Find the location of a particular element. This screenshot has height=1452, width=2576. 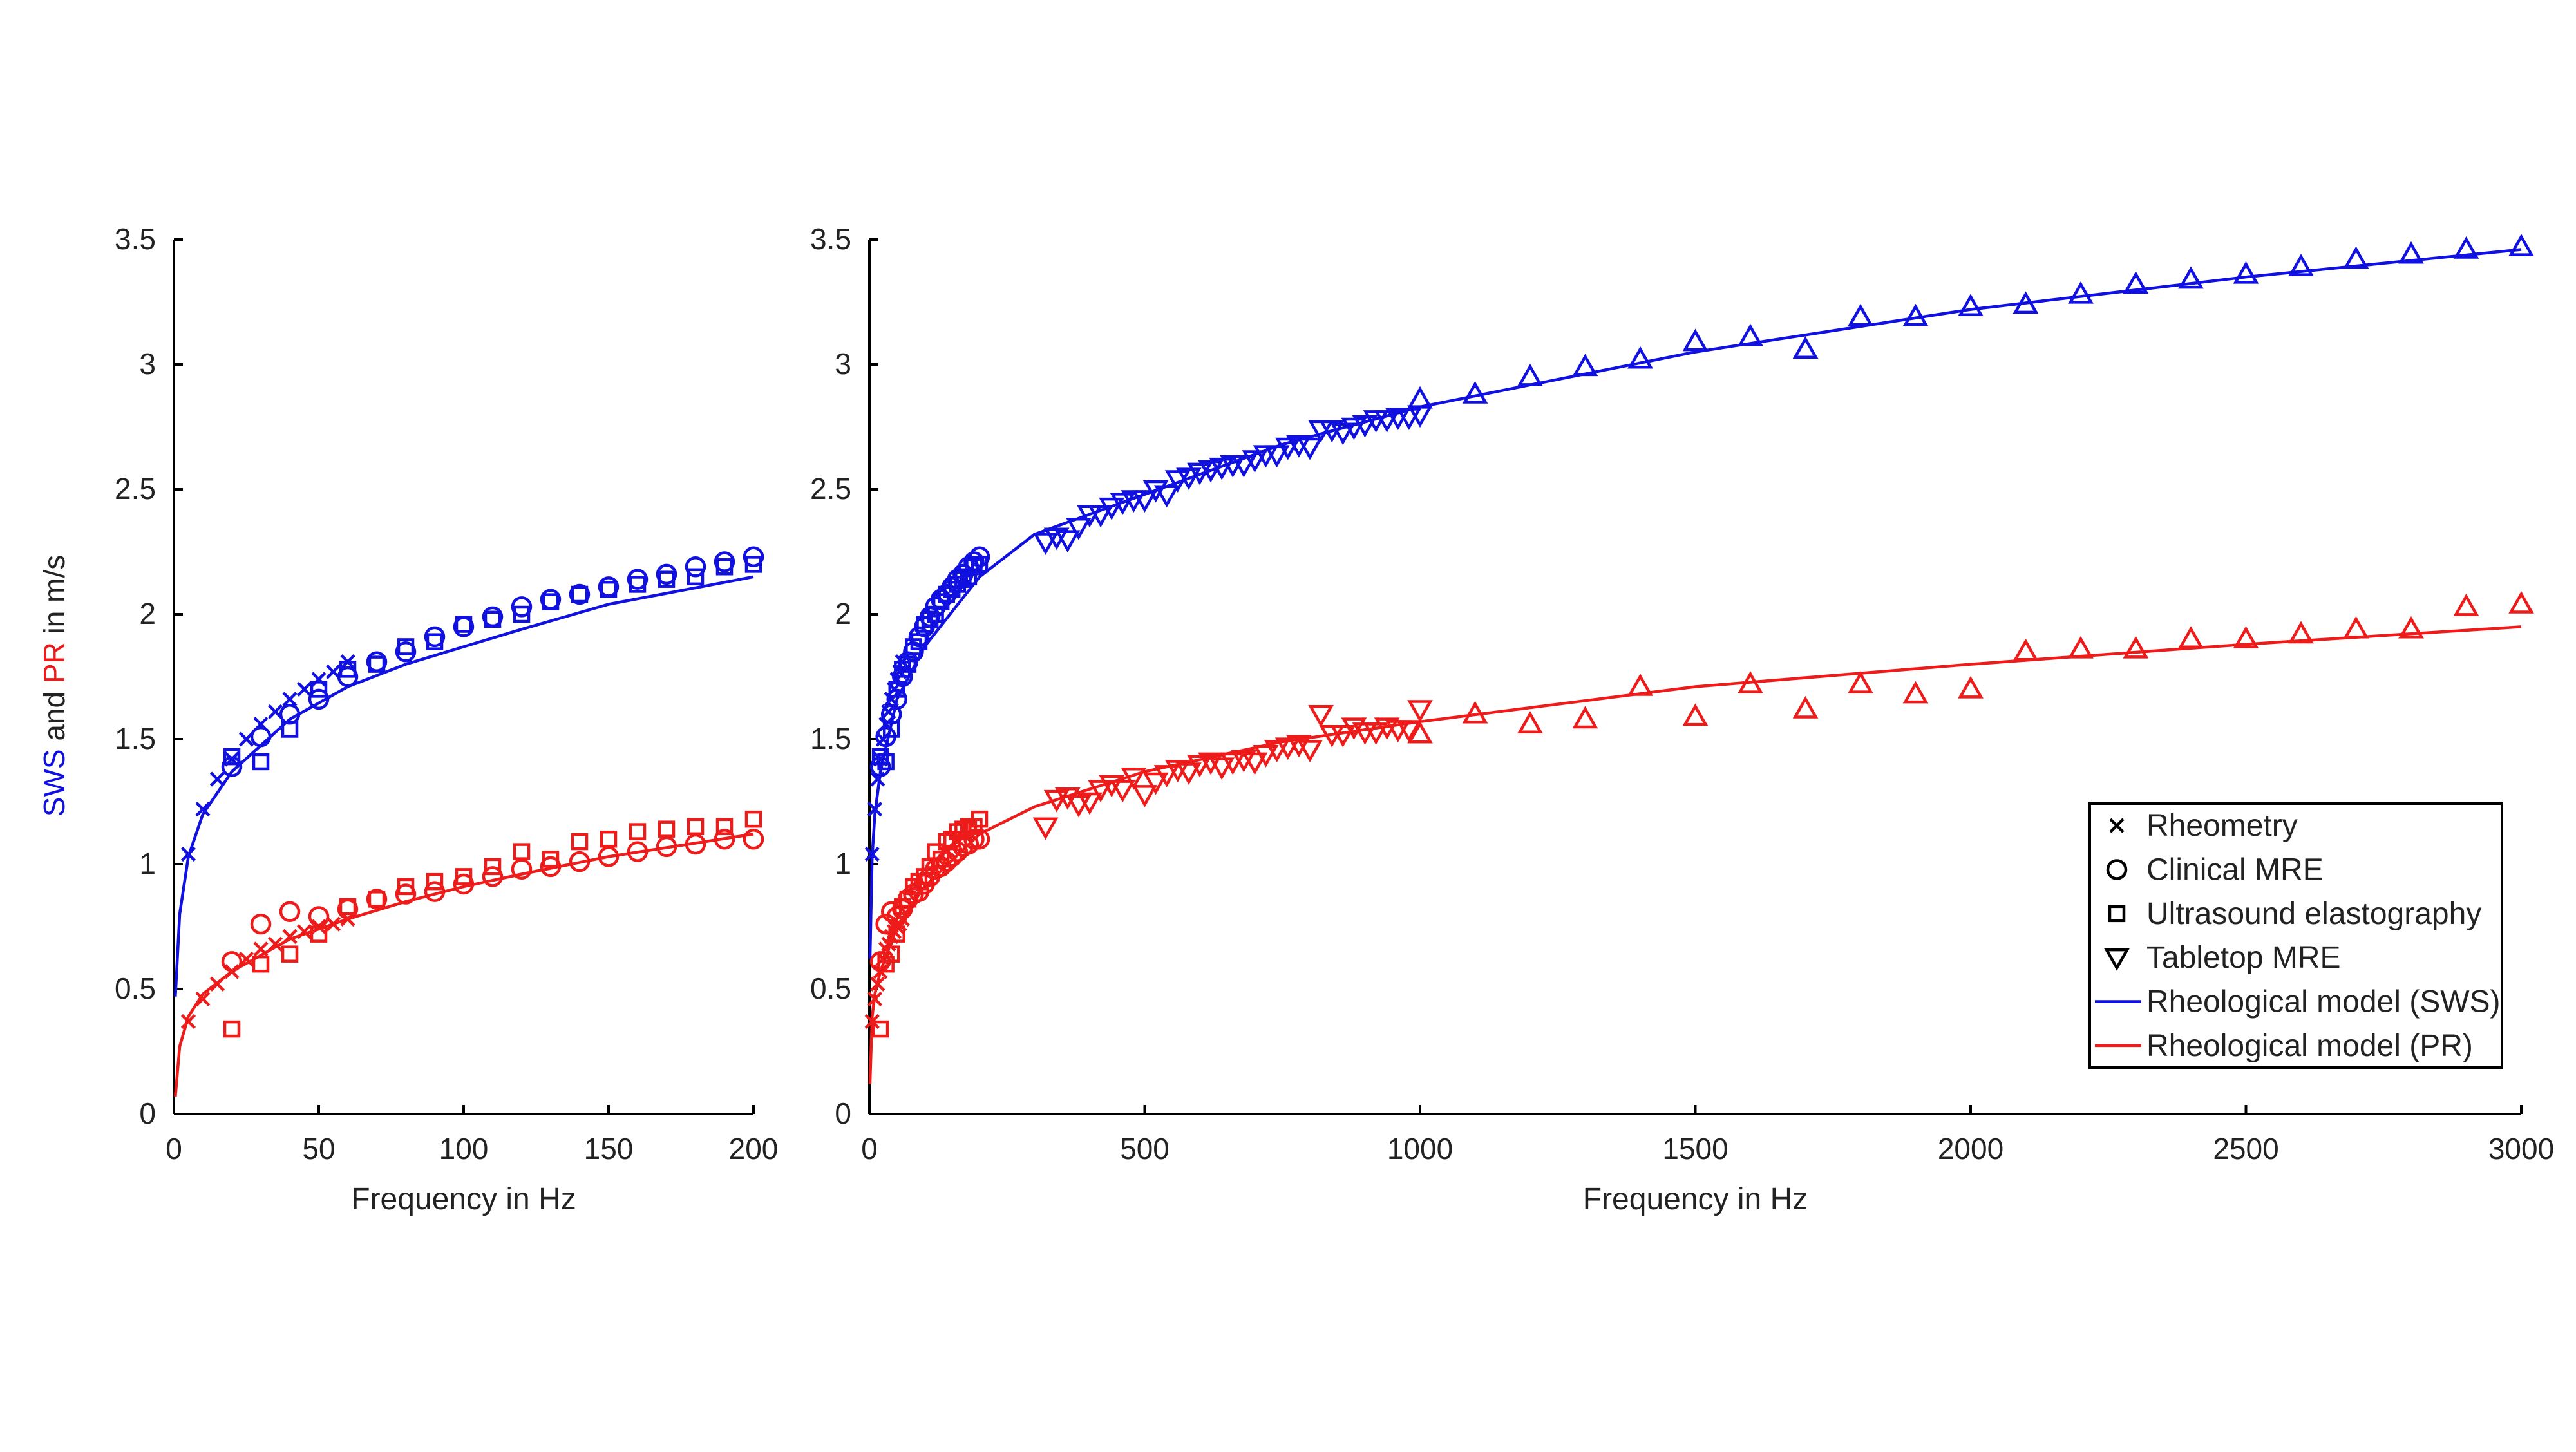

y-tick-label: 2 is located at coordinates (147, 613).